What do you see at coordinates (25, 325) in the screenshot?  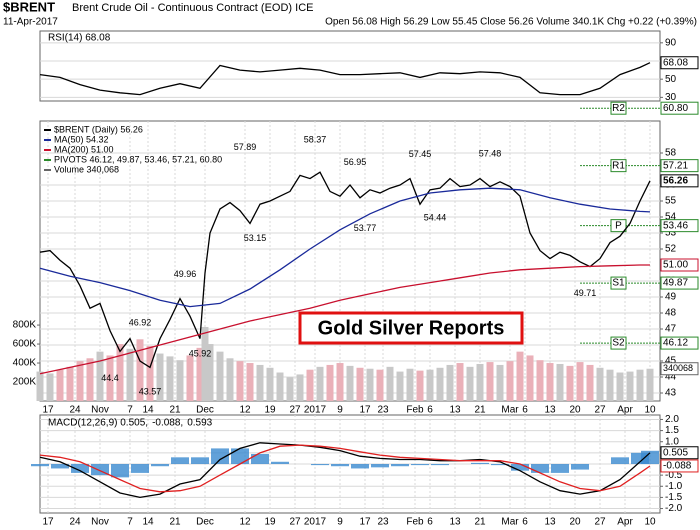 I see `volume-tick-label: 800K` at bounding box center [25, 325].